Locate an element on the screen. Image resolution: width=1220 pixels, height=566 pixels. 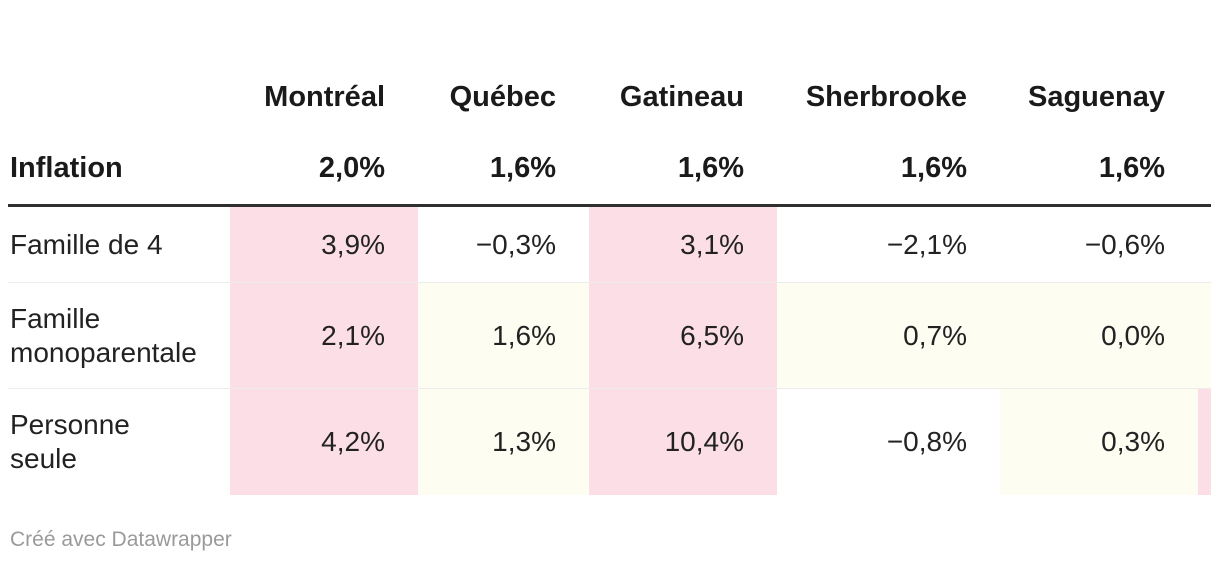
col-header-montreal: Montréal is located at coordinates (324, 96).